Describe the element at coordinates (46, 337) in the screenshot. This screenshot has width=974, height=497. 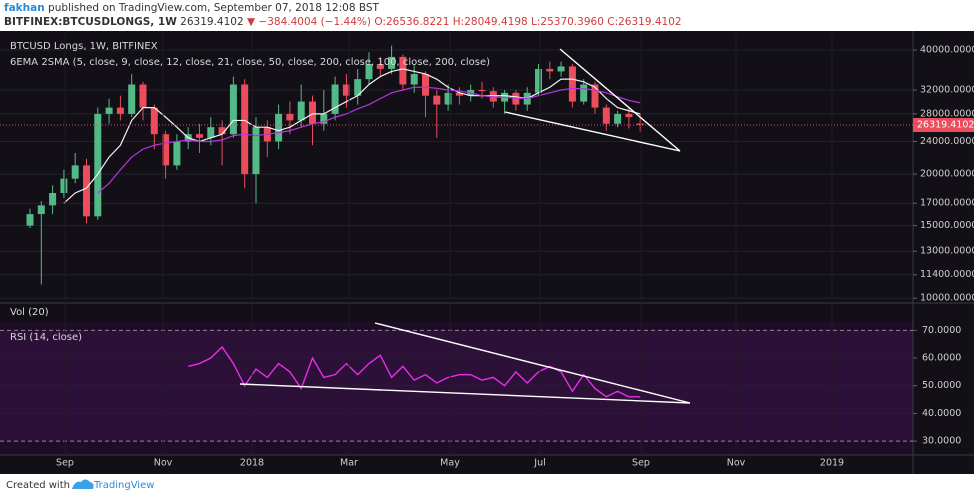
I see `rsi-label: RSI (14, close)` at that location.